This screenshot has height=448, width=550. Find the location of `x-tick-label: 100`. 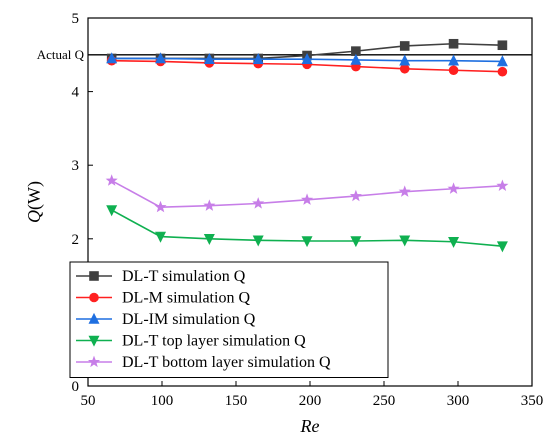

x-tick-label: 100 is located at coordinates (162, 401).